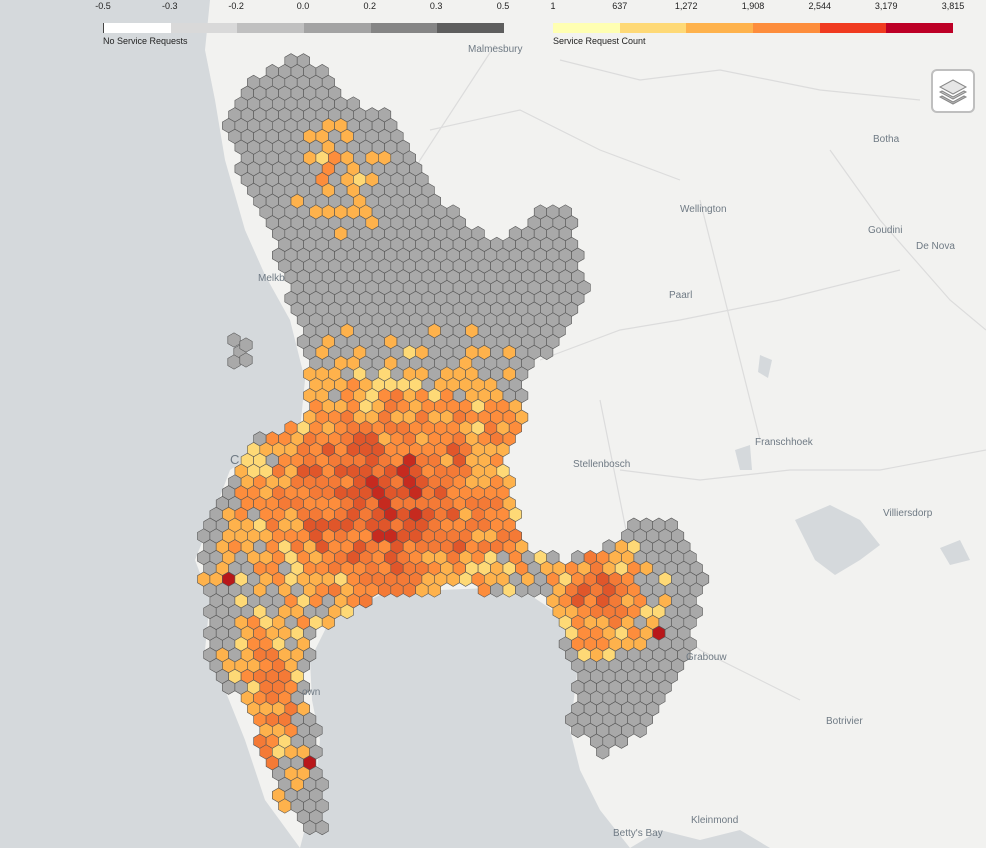 The image size is (986, 848). Describe the element at coordinates (686, 6) in the screenshot. I see `legend-tick: 1,272` at that location.